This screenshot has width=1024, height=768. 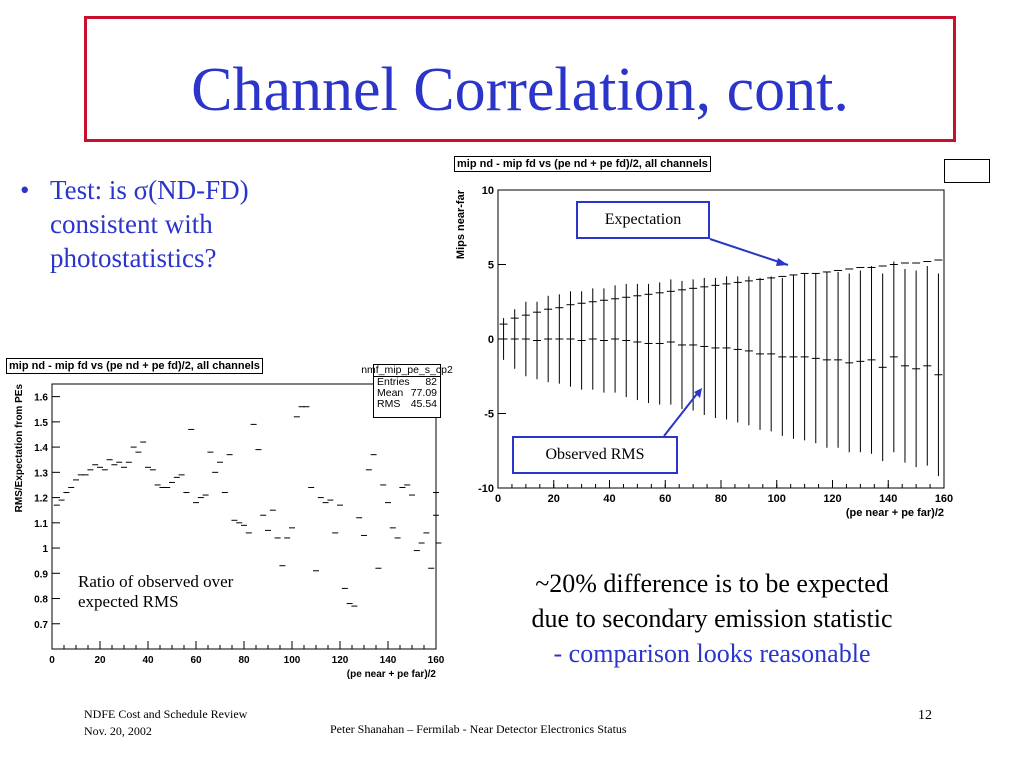 I want to click on y-tick-label: 1.2, so click(x=41, y=499).